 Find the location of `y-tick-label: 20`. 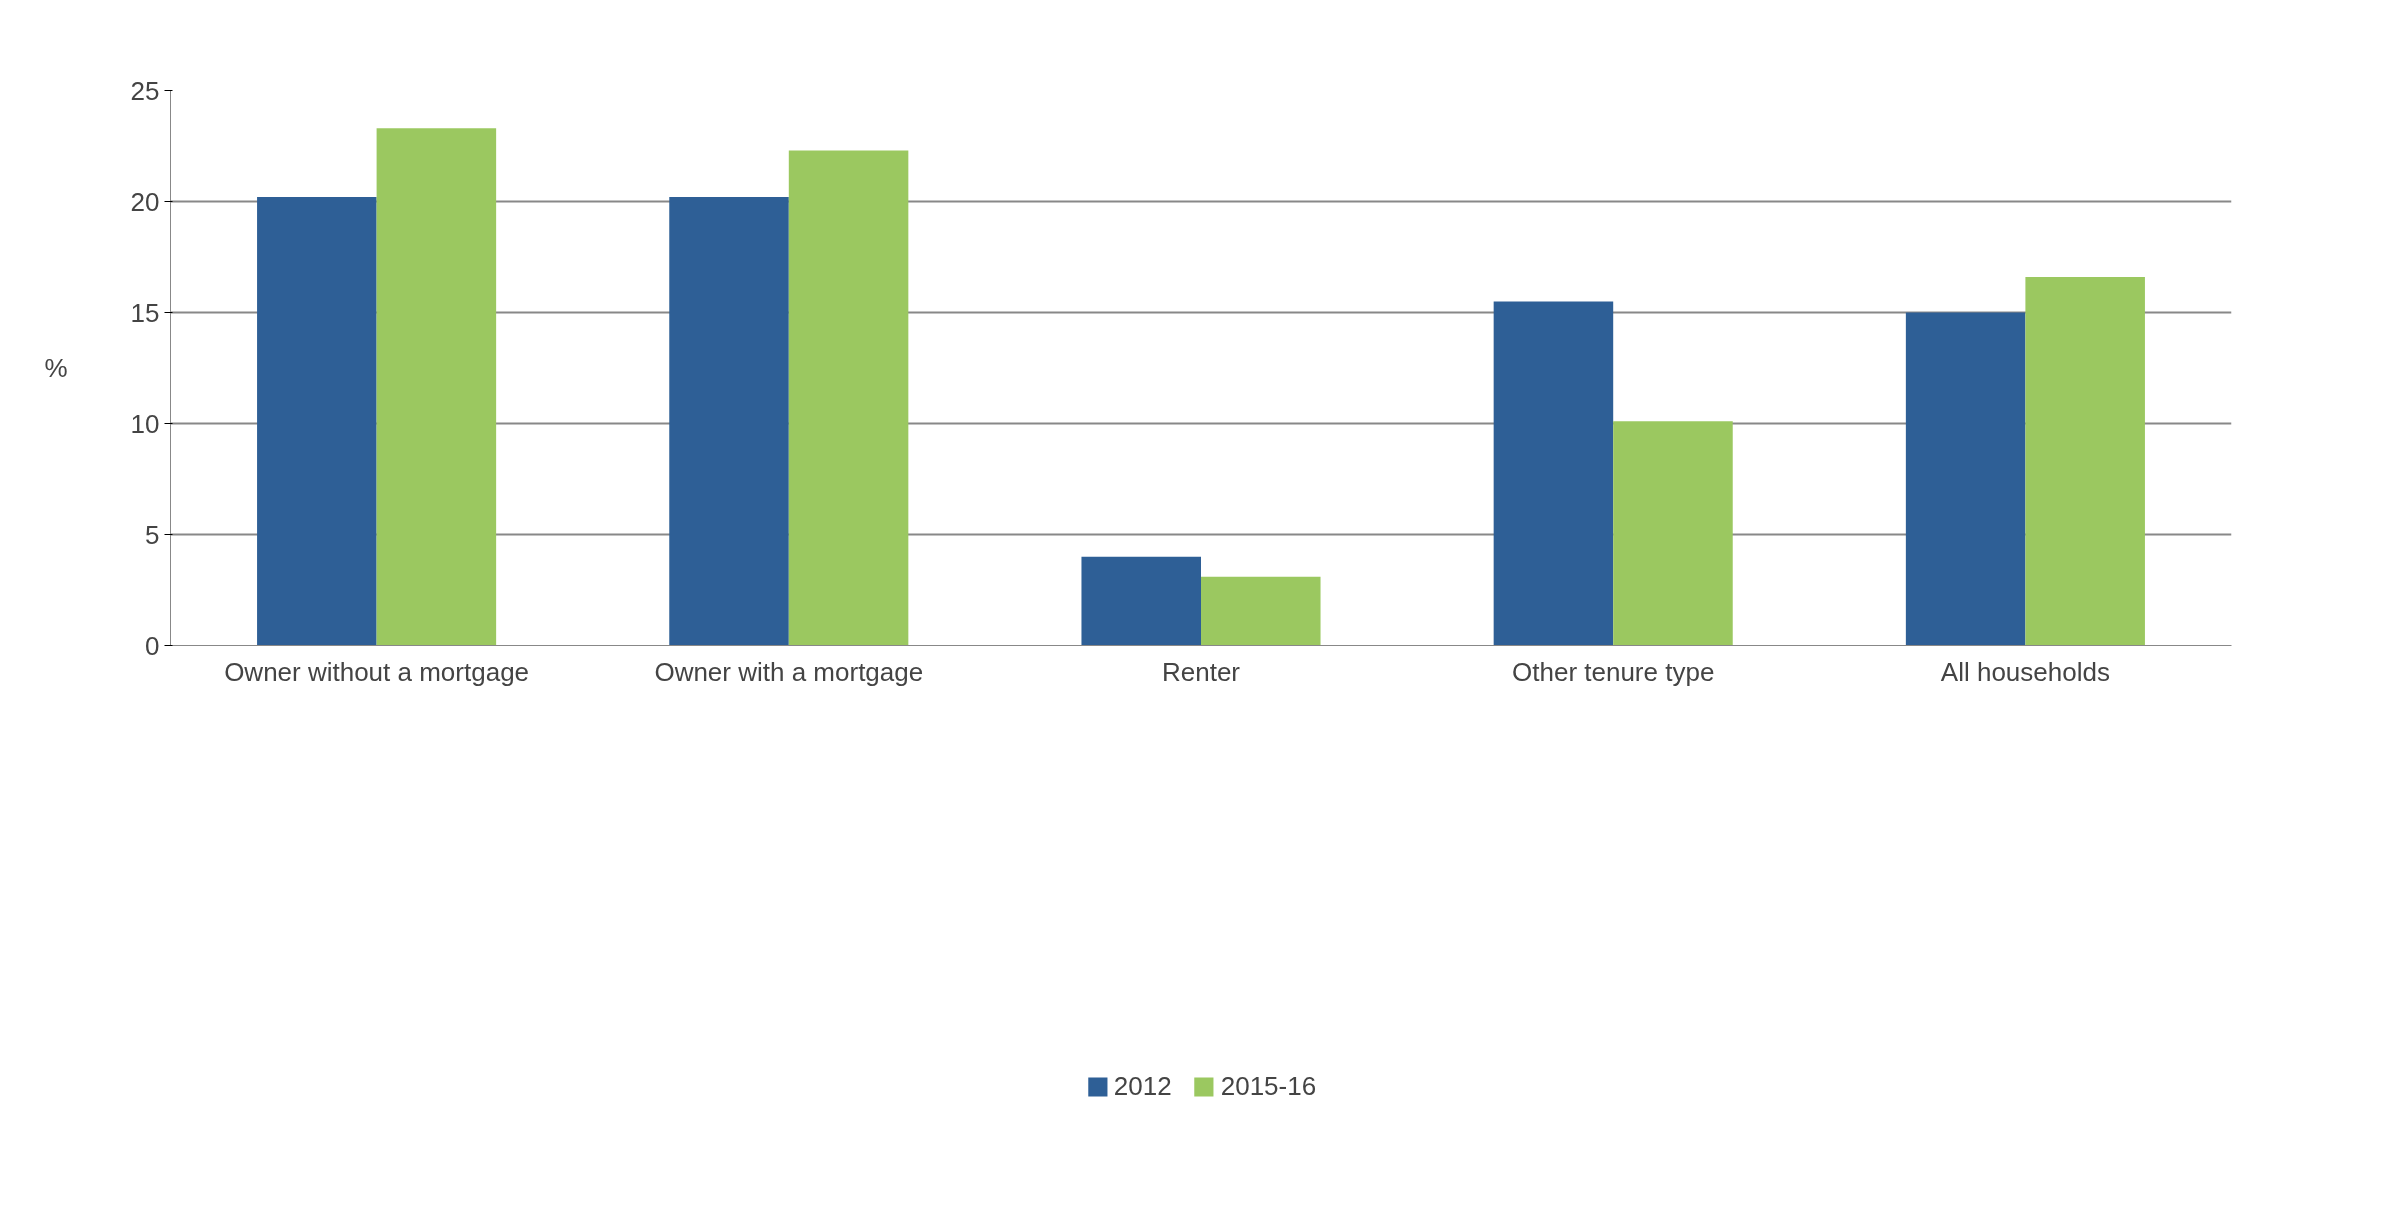

y-tick-label: 20 is located at coordinates (145, 201).